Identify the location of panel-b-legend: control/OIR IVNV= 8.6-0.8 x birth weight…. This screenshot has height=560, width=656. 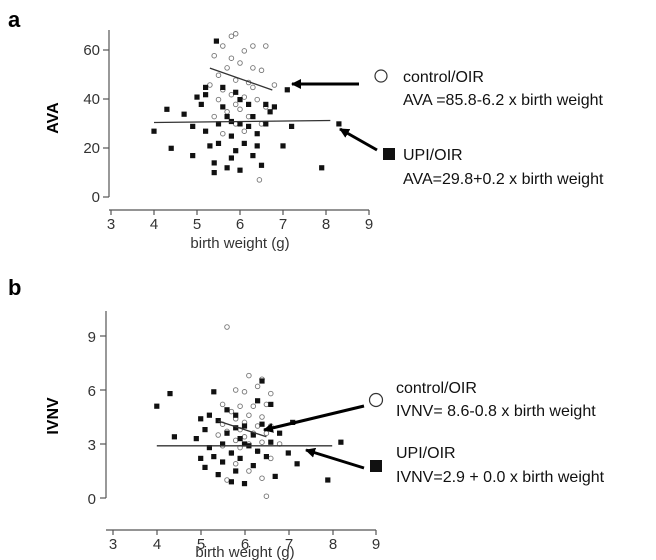
(486, 433).